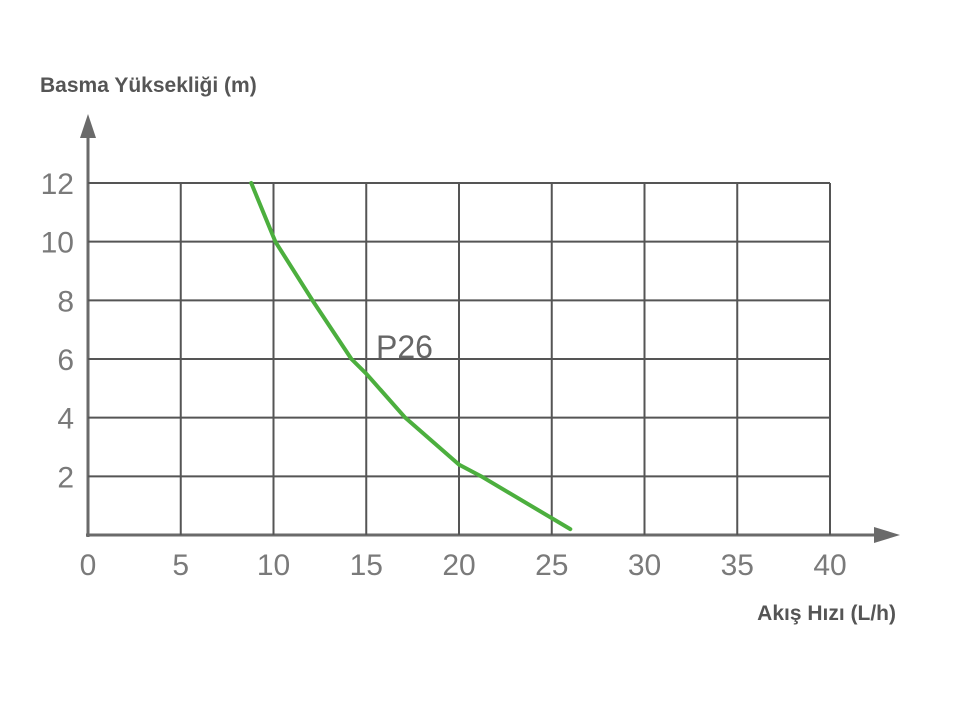 The width and height of the screenshot is (960, 712). What do you see at coordinates (180, 565) in the screenshot?
I see `x-tick-label: 5` at bounding box center [180, 565].